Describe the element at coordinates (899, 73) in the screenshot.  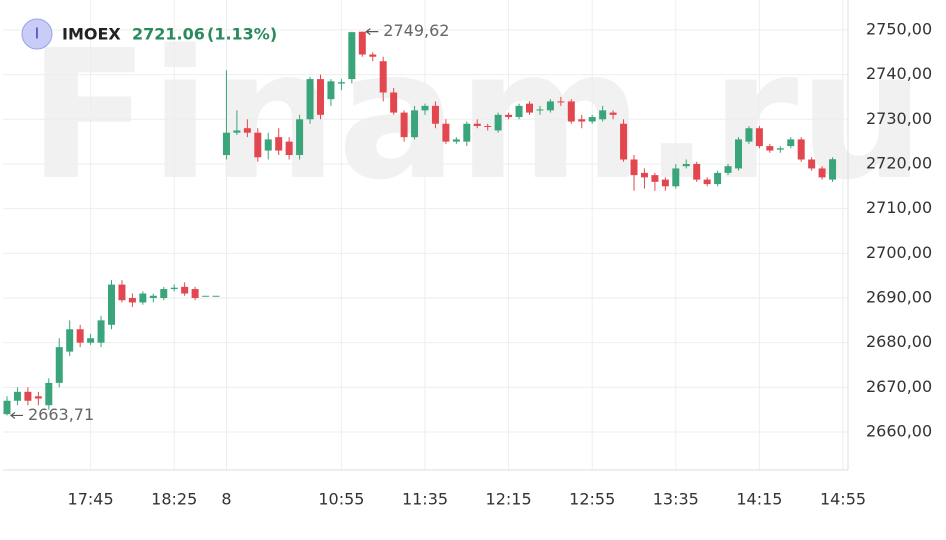
I see `y-tick-label: 2740,00` at that location.